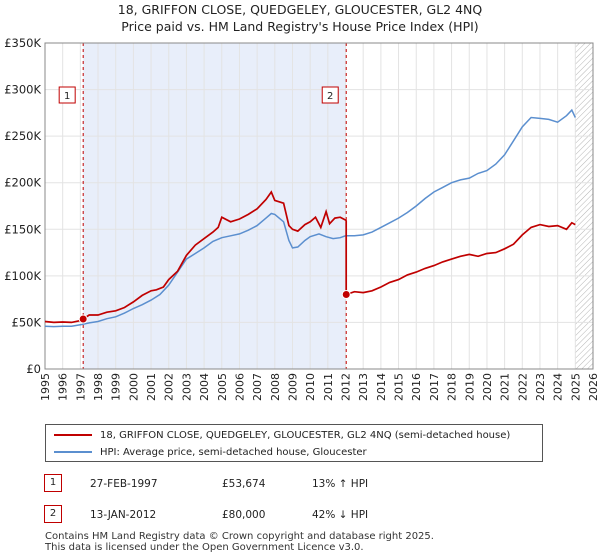  What do you see at coordinates (22, 183) in the screenshot?
I see `y-tick-label: £200K` at bounding box center [22, 183].